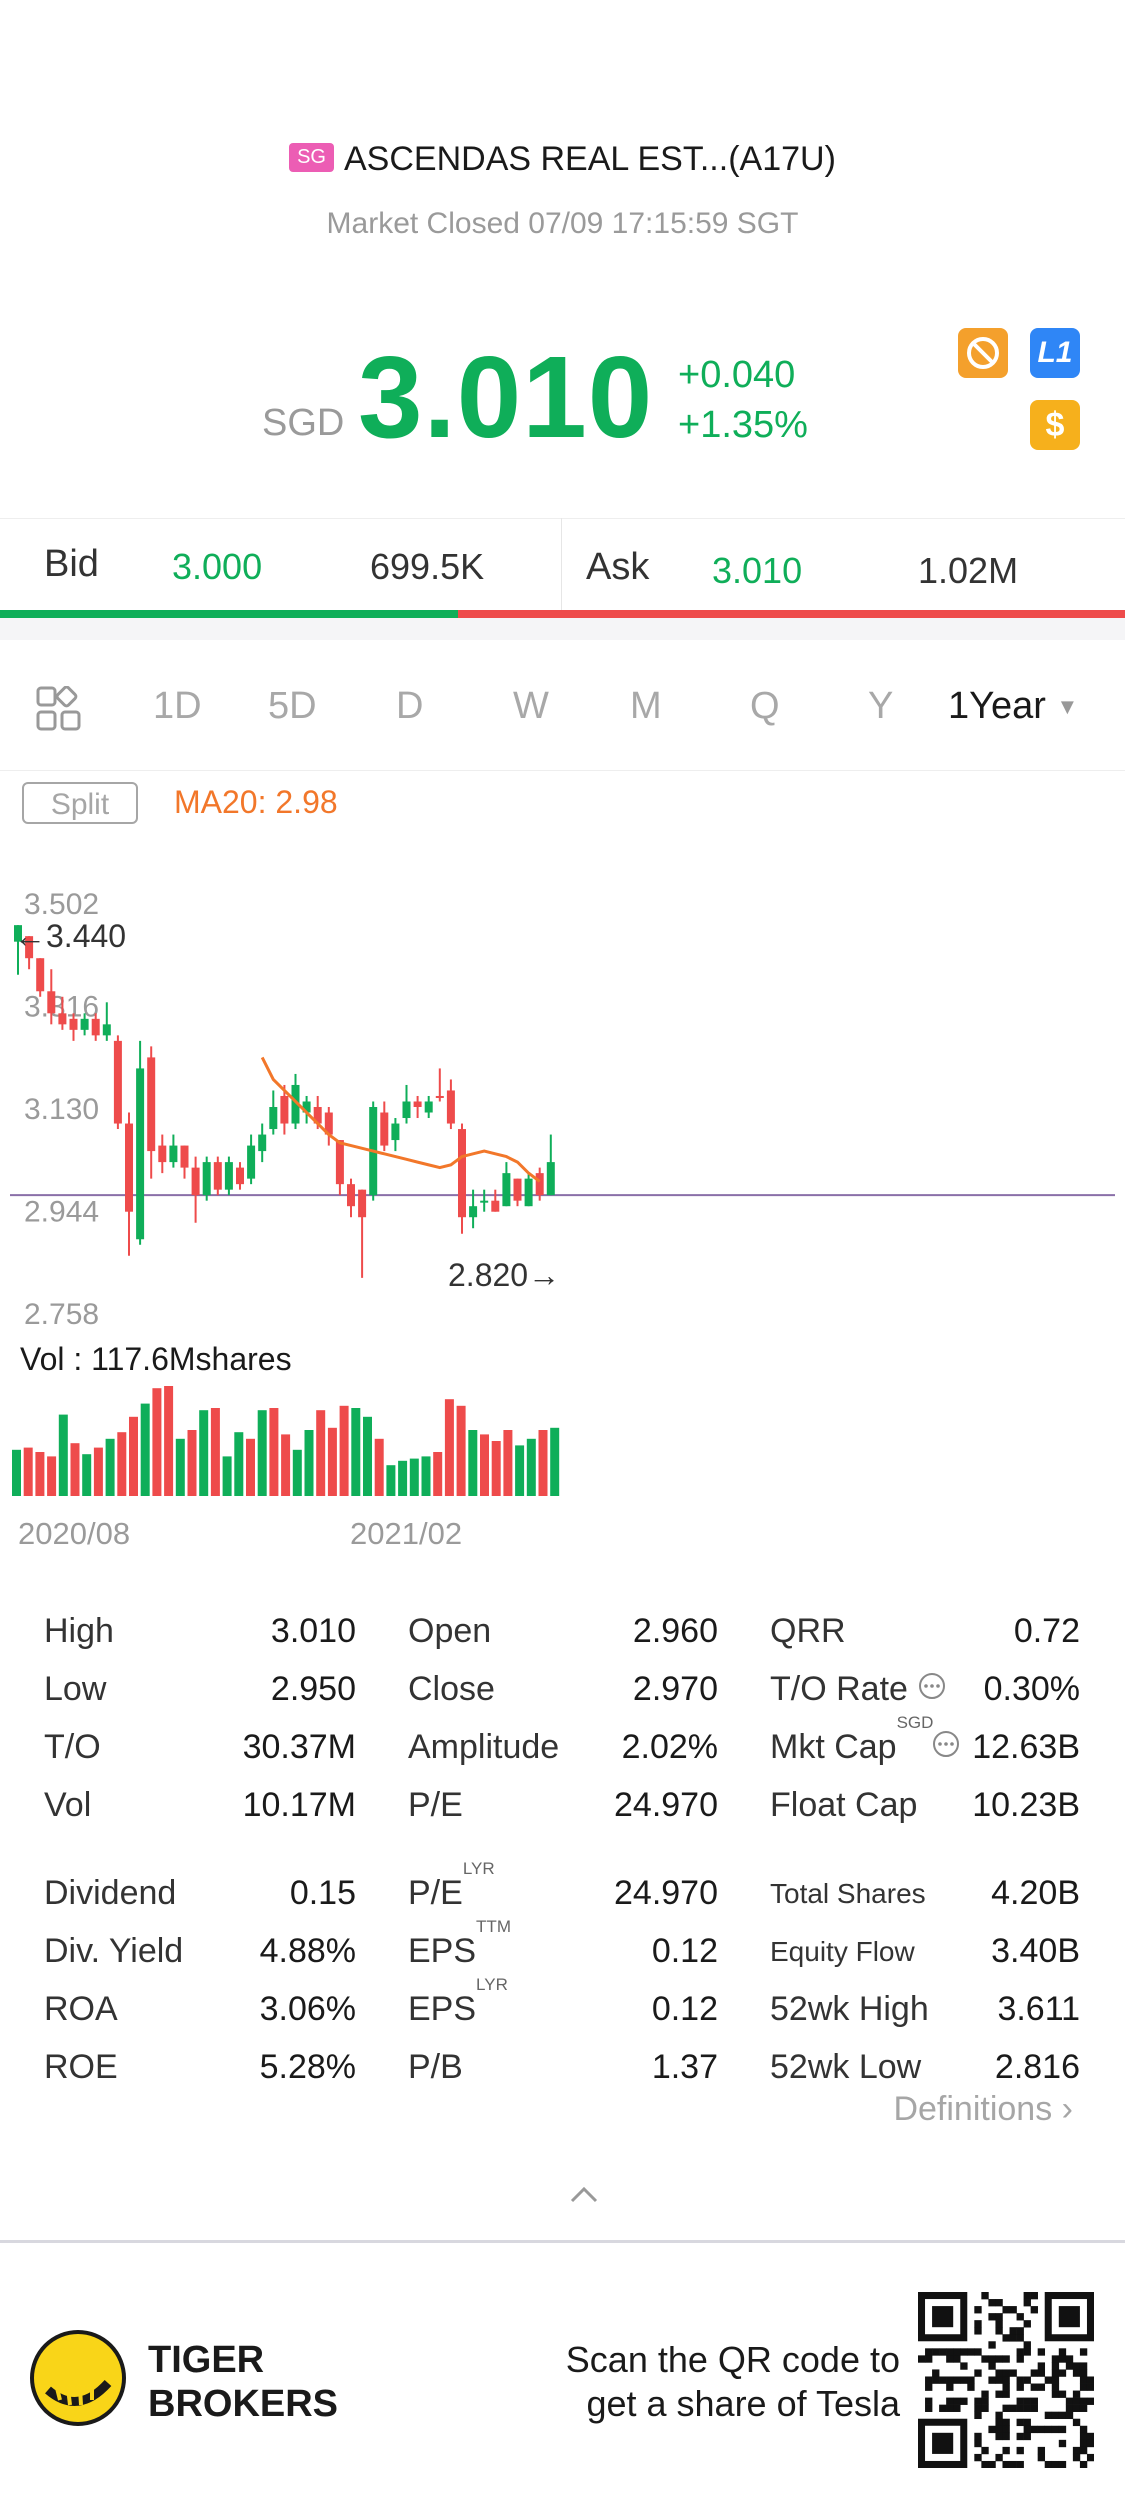 The width and height of the screenshot is (1125, 2499). What do you see at coordinates (1006, 2380) in the screenshot?
I see `qr-code` at bounding box center [1006, 2380].